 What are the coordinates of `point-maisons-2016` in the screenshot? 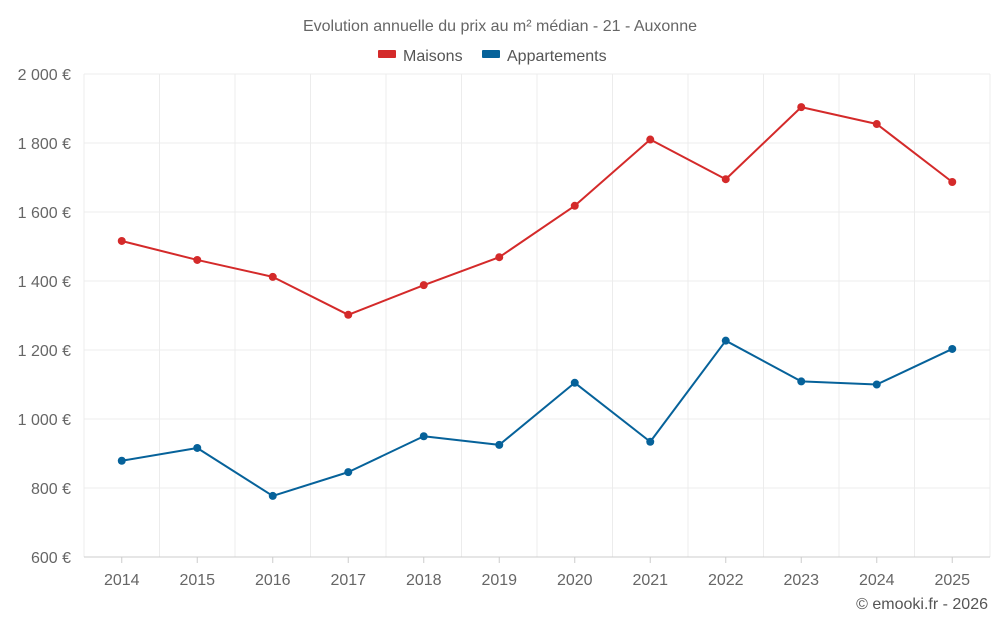 It's located at (272, 276).